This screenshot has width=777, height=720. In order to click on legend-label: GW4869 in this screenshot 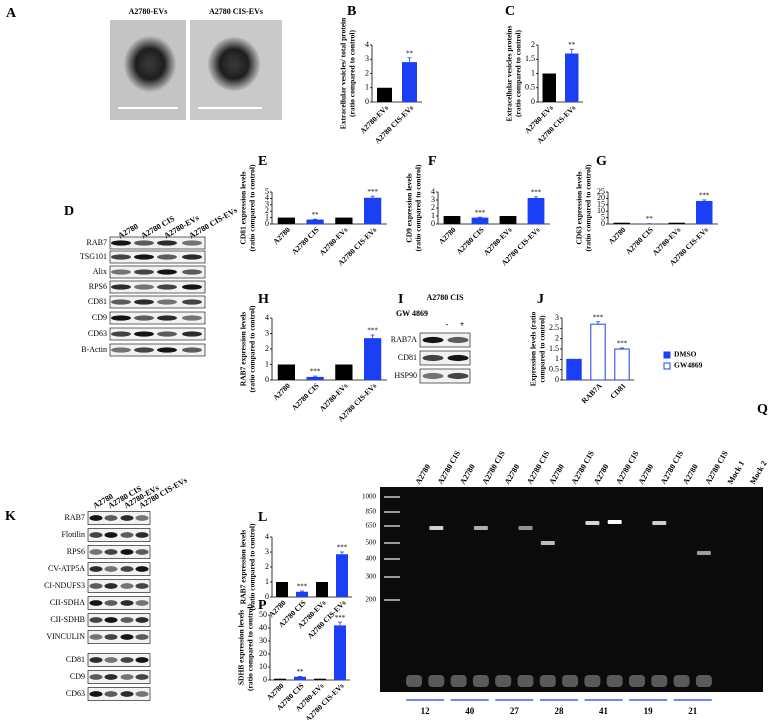, I will do `click(688, 365)`.